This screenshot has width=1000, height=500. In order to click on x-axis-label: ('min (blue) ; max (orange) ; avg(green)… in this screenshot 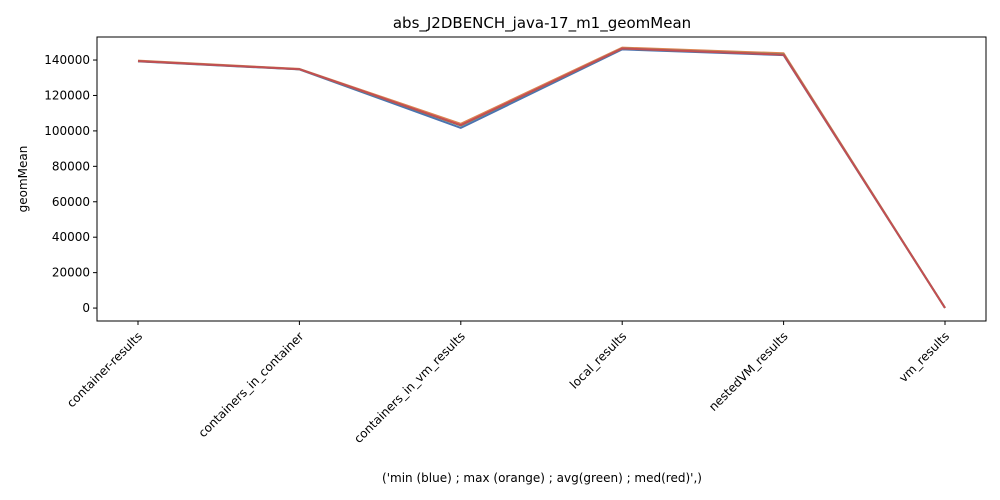, I will do `click(542, 478)`.